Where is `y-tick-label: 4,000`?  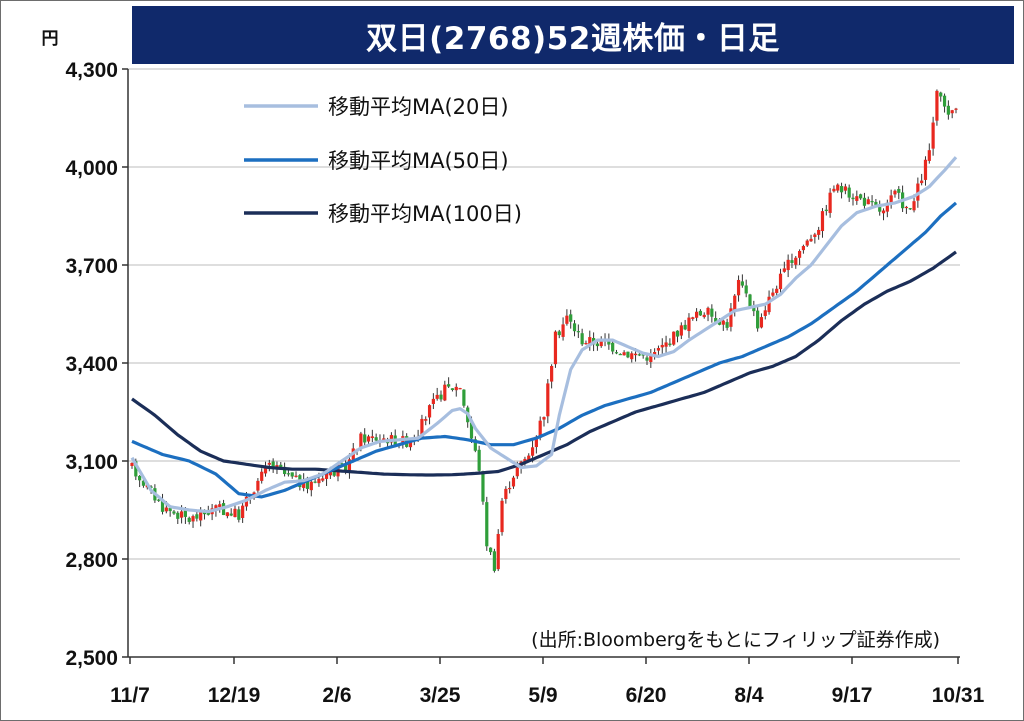
y-tick-label: 4,000 is located at coordinates (91, 168).